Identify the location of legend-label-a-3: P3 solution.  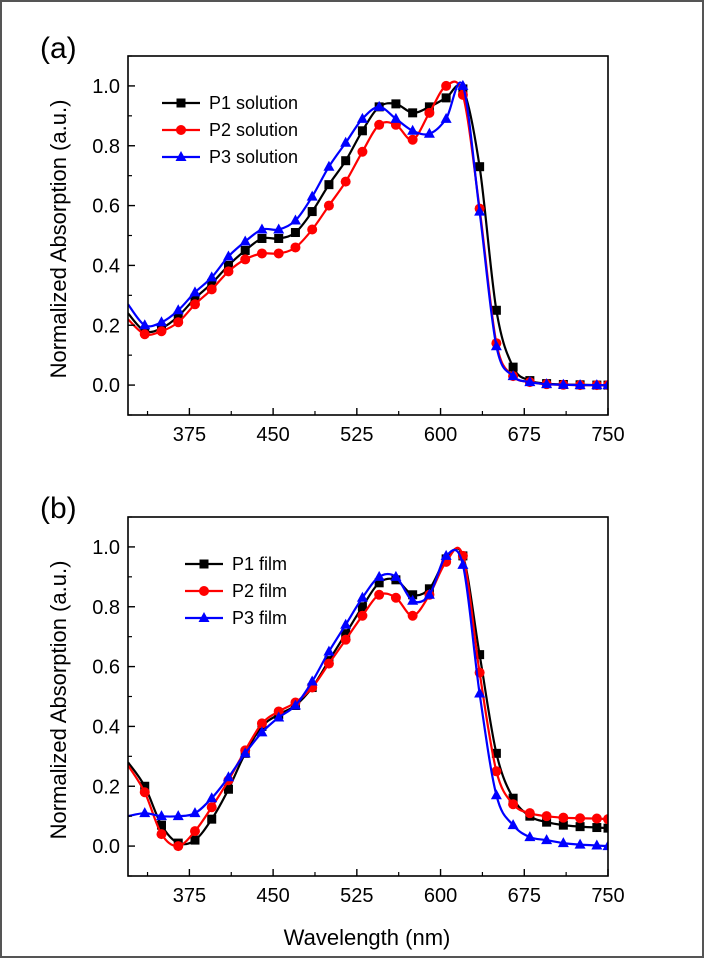
(253, 157).